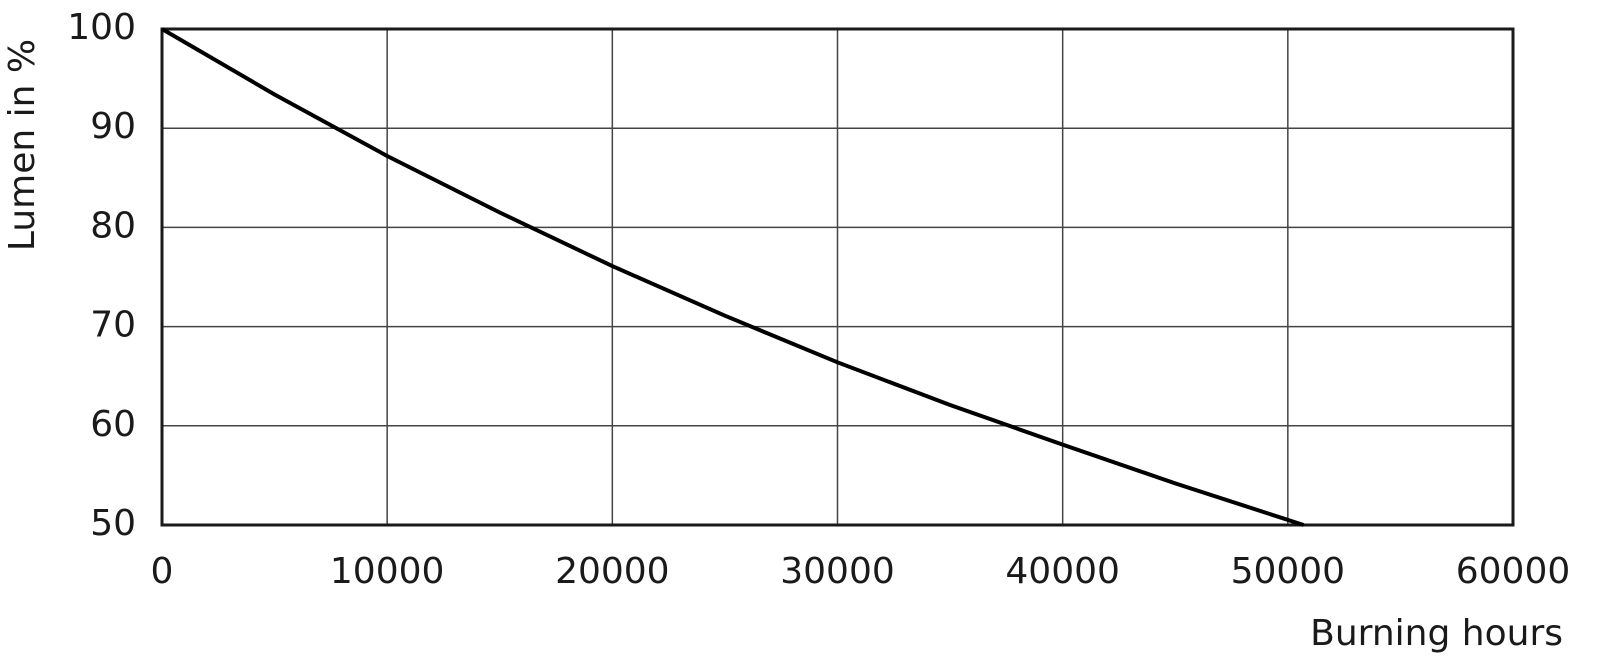 This screenshot has width=1600, height=672. I want to click on x-tick-label: 30000, so click(837, 571).